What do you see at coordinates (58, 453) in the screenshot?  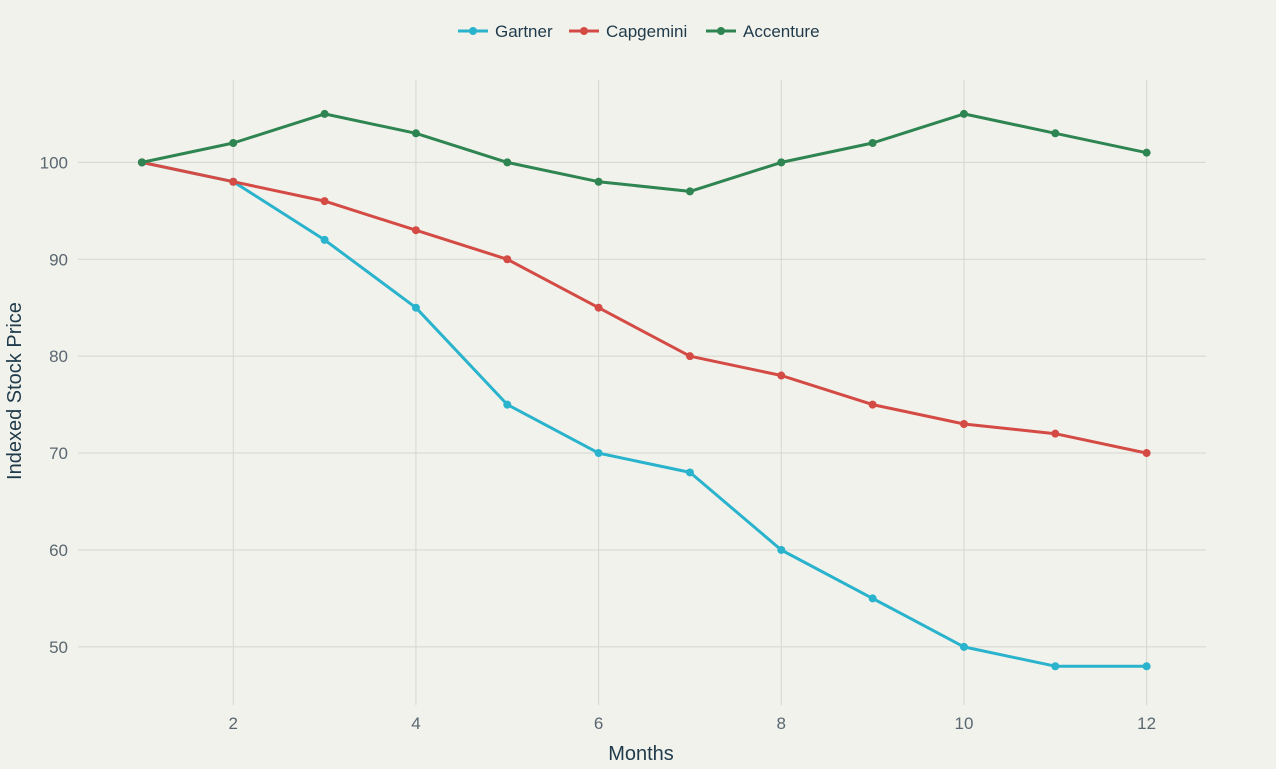 I see `y-tick-label: 70` at bounding box center [58, 453].